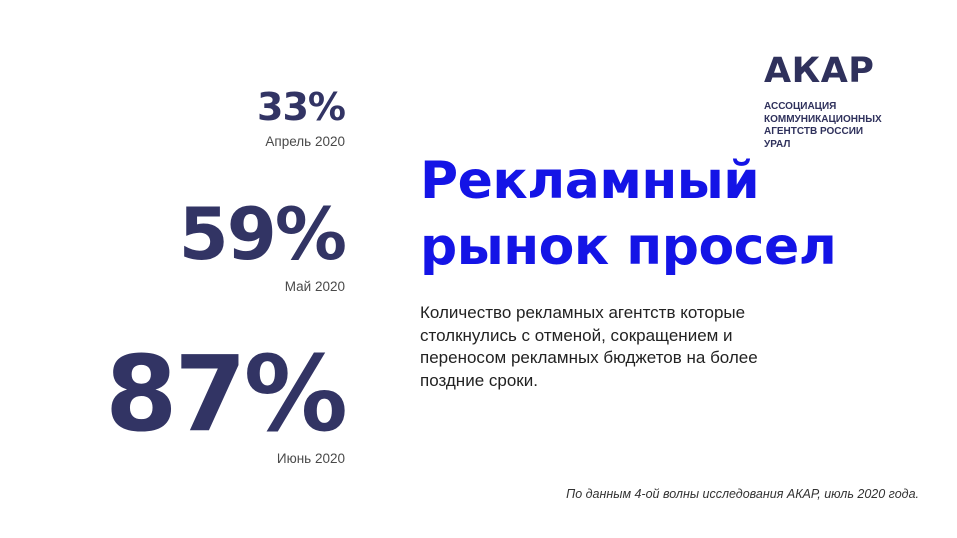 This screenshot has height=538, width=957. Describe the element at coordinates (814, 131) in the screenshot. I see `logo-line: АГЕНТСТВ РОССИИ` at that location.